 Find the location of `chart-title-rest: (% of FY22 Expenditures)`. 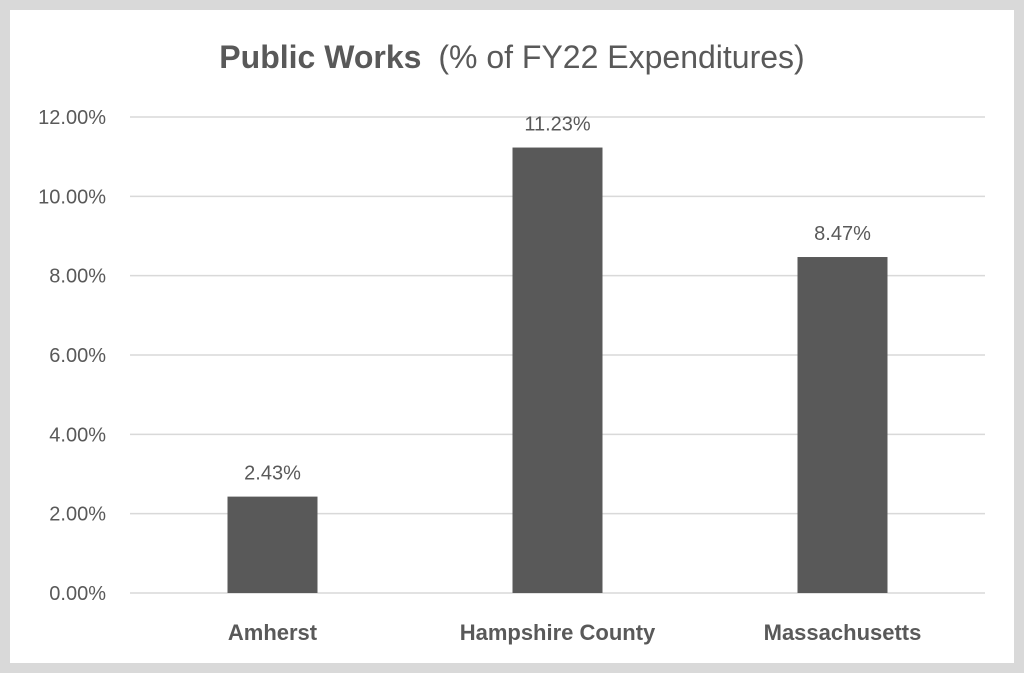

chart-title-rest: (% of FY22 Expenditures) is located at coordinates (621, 57).